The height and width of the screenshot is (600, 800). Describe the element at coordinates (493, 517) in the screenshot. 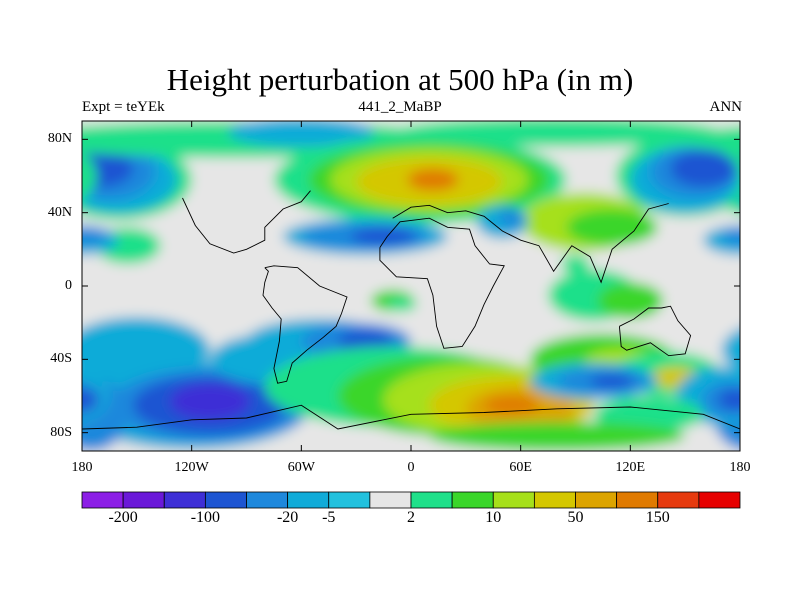

I see `colorbar-tick-label: 10` at that location.